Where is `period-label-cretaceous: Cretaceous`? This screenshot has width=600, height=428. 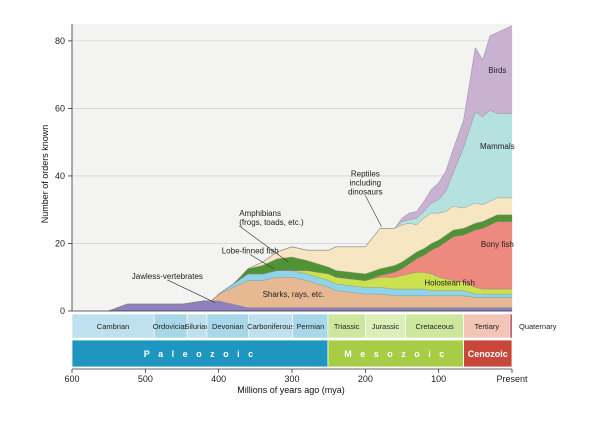
period-label-cretaceous: Cretaceous is located at coordinates (434, 326).